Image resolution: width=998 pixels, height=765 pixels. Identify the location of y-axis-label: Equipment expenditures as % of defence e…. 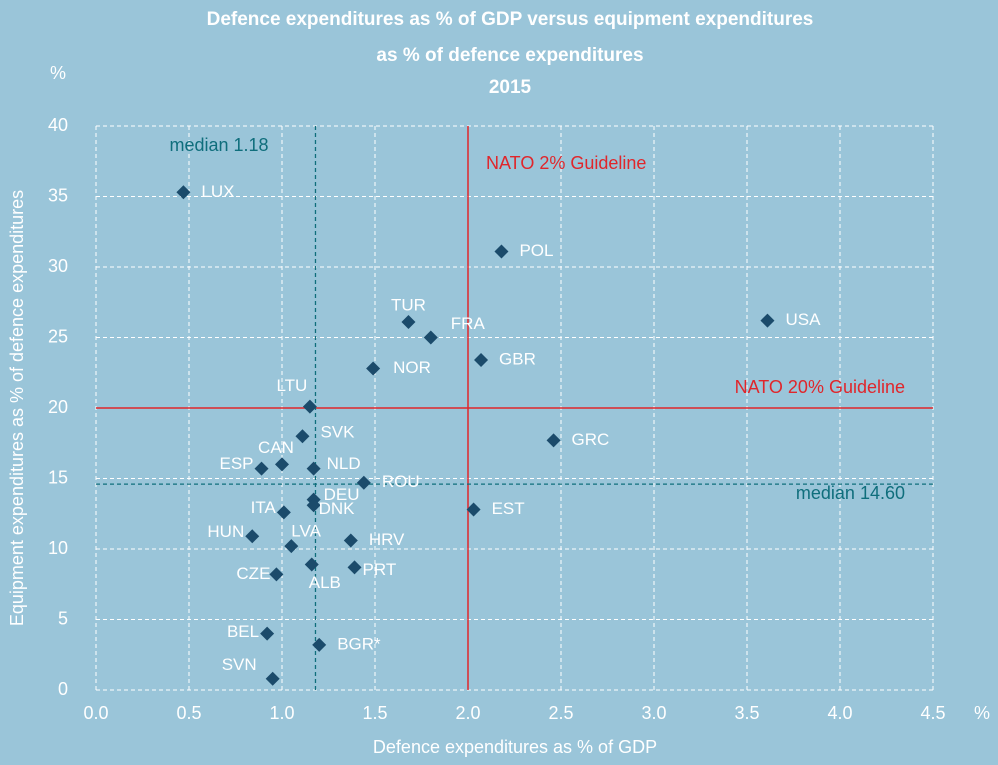
(17, 408).